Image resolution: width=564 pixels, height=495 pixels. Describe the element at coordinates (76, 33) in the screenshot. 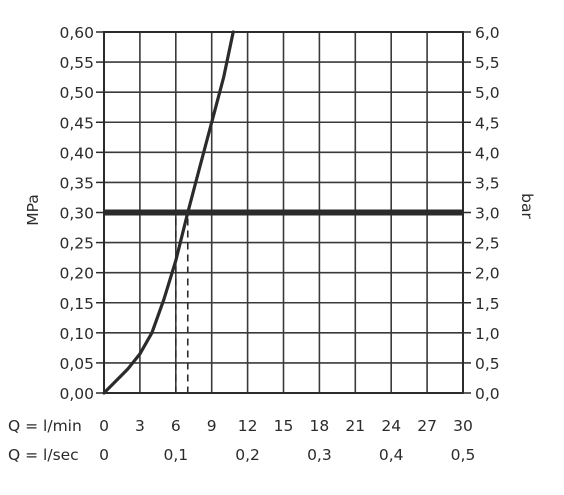

I see `left-tick-label: 0,60` at that location.